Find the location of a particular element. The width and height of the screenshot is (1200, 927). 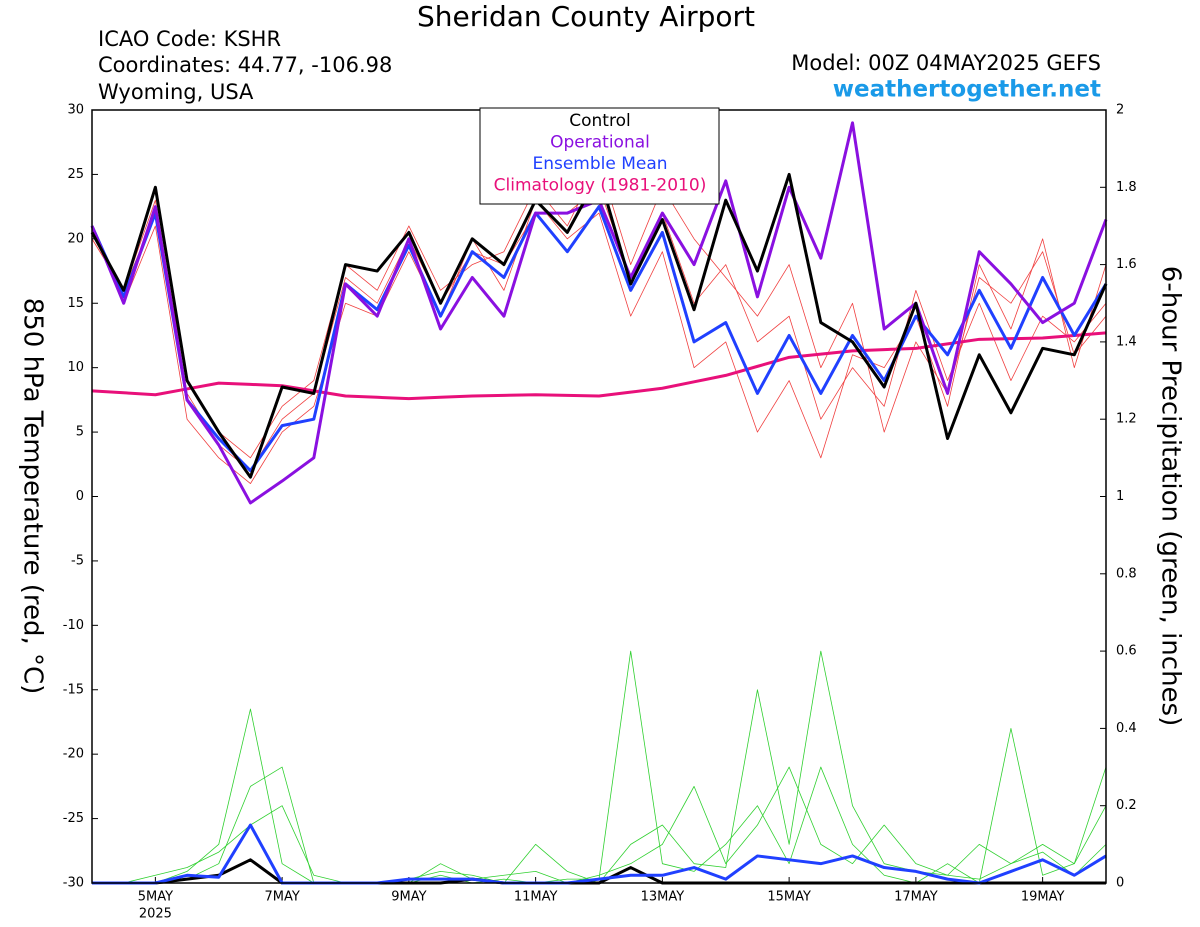

station-info: Wyoming, USA is located at coordinates (176, 92).